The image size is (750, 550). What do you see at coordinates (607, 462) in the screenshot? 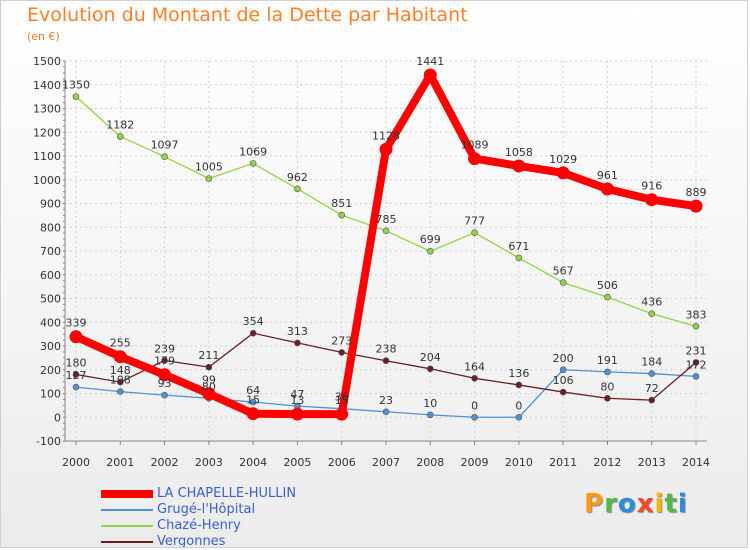
I see `x-tick-label: 2012` at bounding box center [607, 462].